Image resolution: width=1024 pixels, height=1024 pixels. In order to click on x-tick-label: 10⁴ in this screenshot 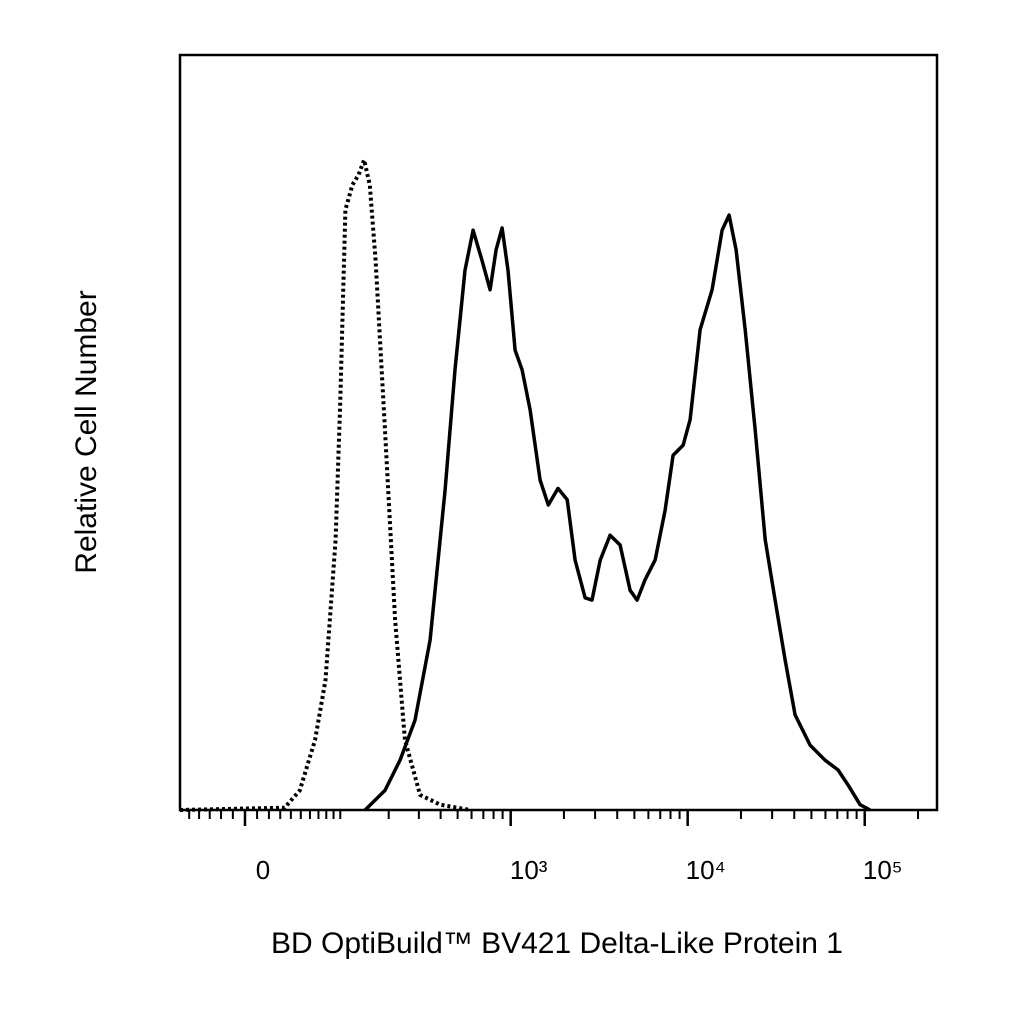, I will do `click(706, 870)`.